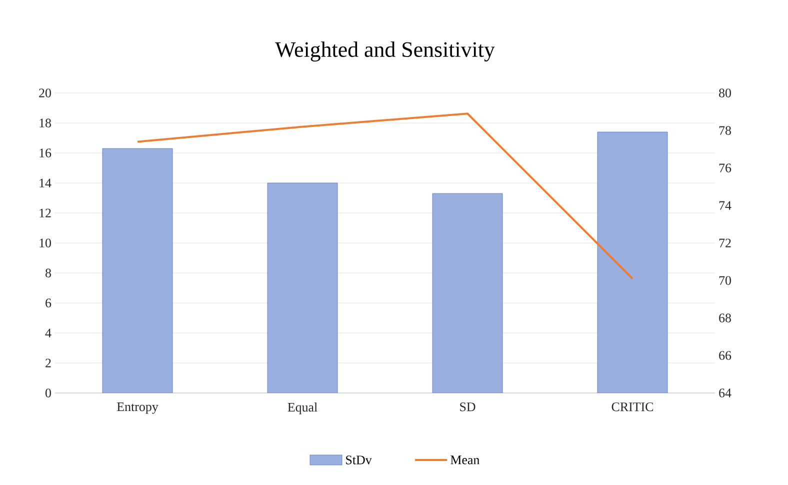 This screenshot has height=485, width=788. I want to click on y-tick-label: 20, so click(45, 93).